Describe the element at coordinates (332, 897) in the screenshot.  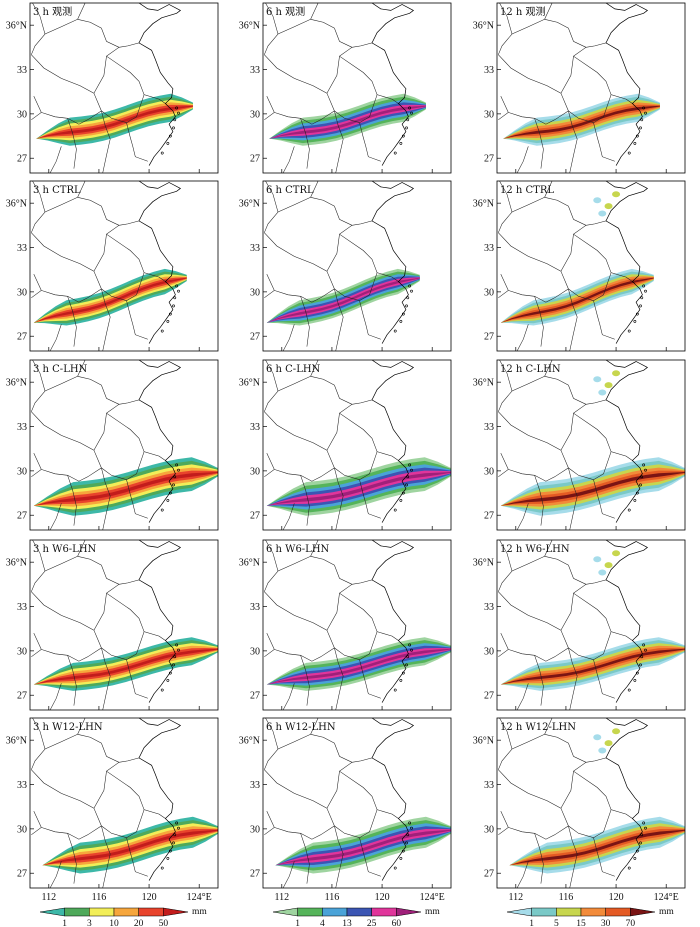
I see `lon-tick-label: 116` at that location.